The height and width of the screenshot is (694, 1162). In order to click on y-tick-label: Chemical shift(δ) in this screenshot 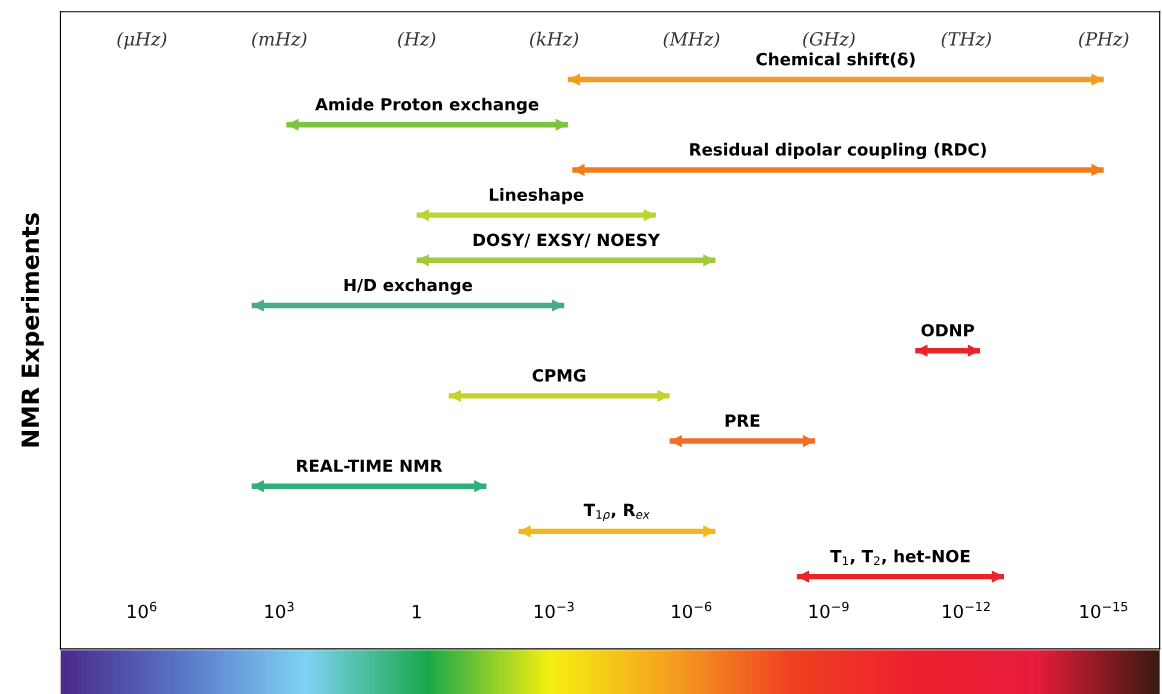, I will do `click(835, 60)`.